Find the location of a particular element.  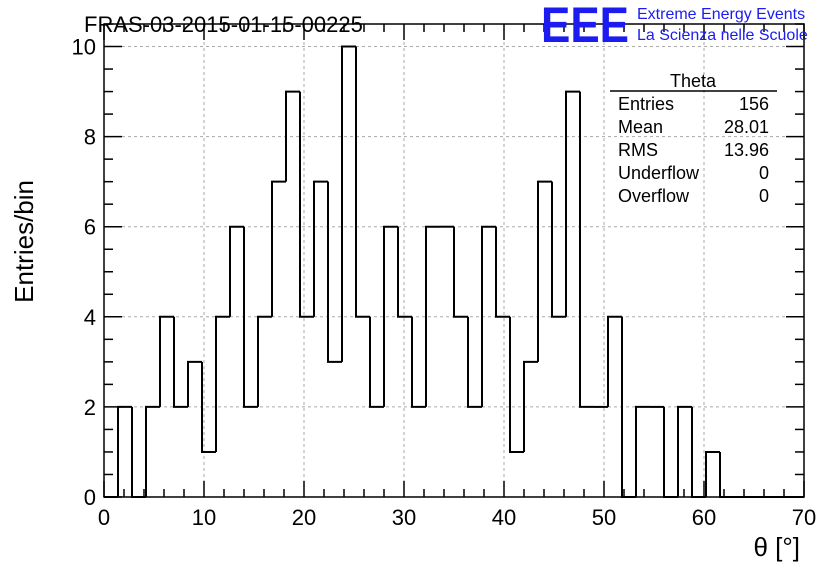

y-axis-label: Entries/bin is located at coordinates (24, 241).